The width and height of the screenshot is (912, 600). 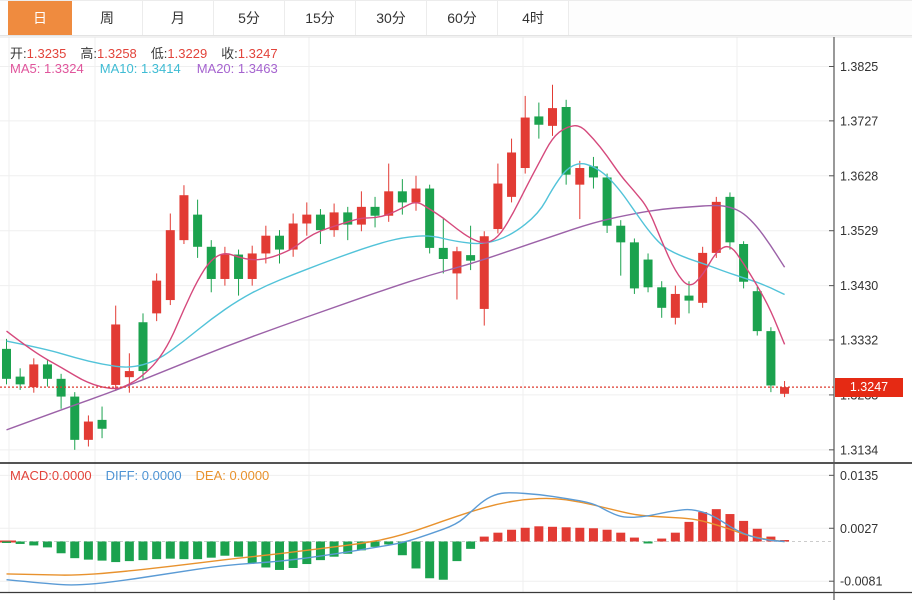 I want to click on ma-readout: MA5: 1.3324 MA10: 1.3414 MA20: 1.3463, so click(x=144, y=68).